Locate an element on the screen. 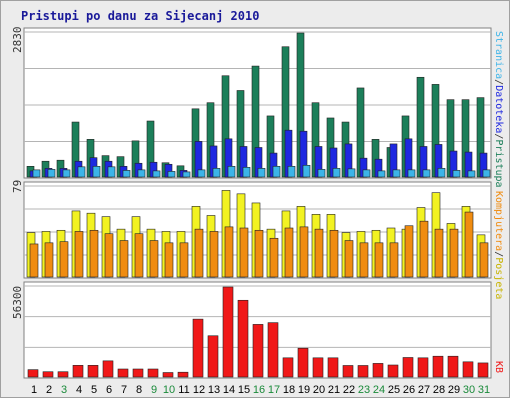  legend-sites: Kompjutera is located at coordinates (498, 221).